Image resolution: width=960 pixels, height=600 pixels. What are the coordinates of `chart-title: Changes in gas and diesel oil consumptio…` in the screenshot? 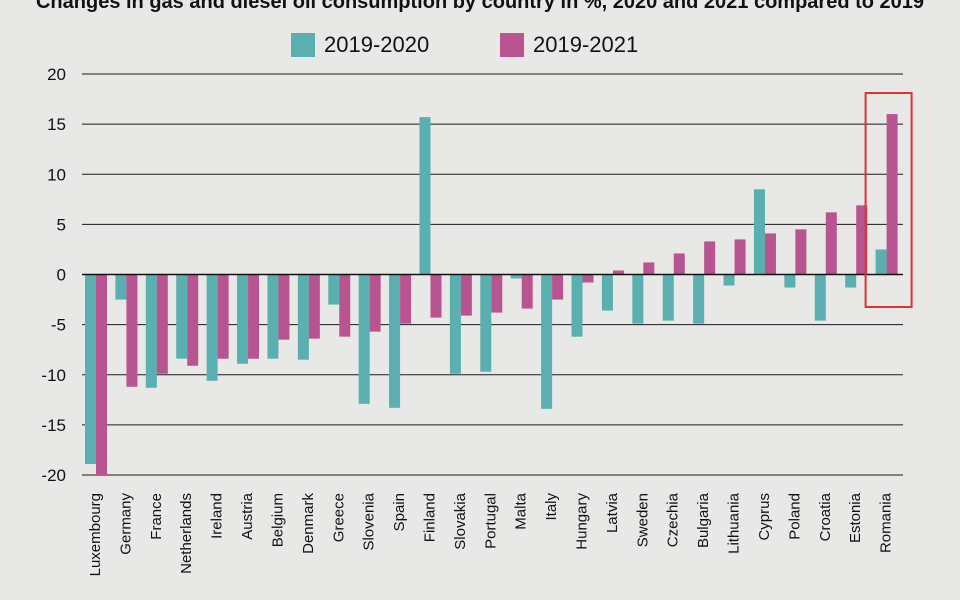 It's located at (480, 6).